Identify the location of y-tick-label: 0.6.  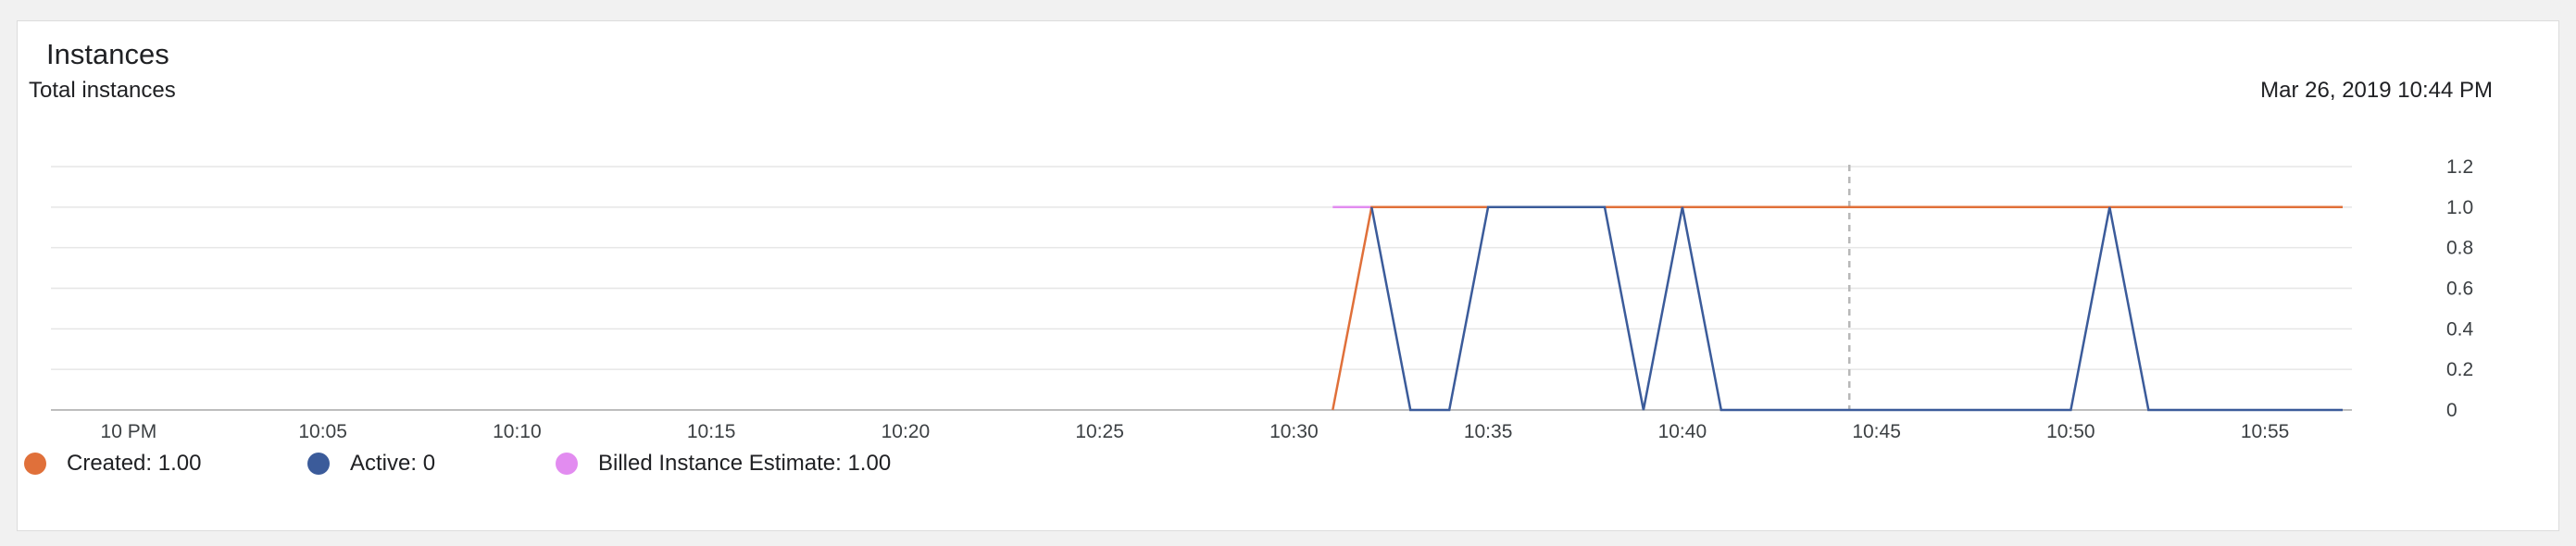
(2459, 289).